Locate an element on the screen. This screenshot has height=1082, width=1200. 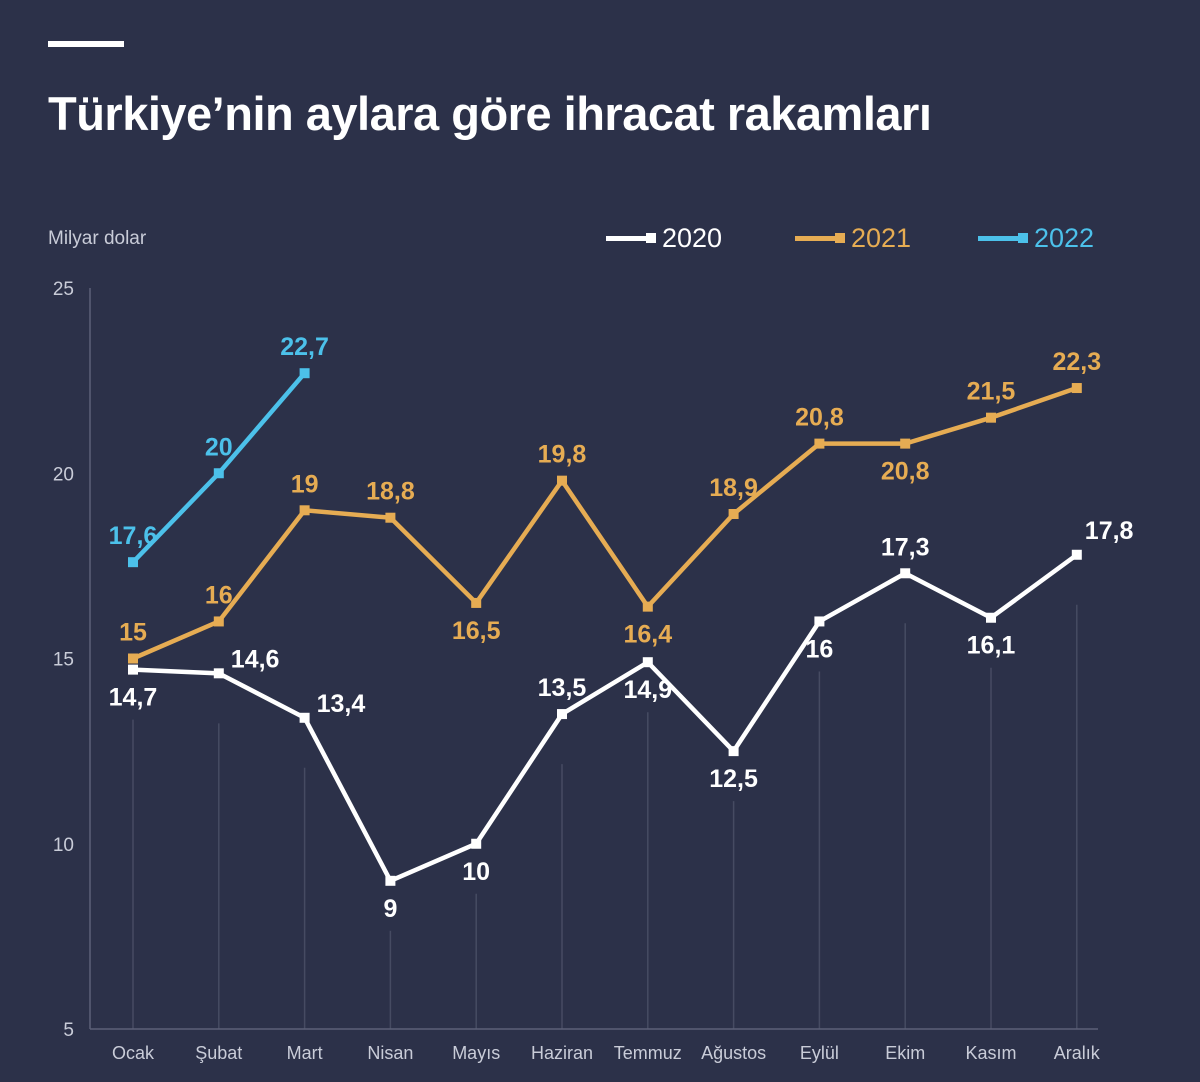
y-tick-label: 25 is located at coordinates (63, 289).